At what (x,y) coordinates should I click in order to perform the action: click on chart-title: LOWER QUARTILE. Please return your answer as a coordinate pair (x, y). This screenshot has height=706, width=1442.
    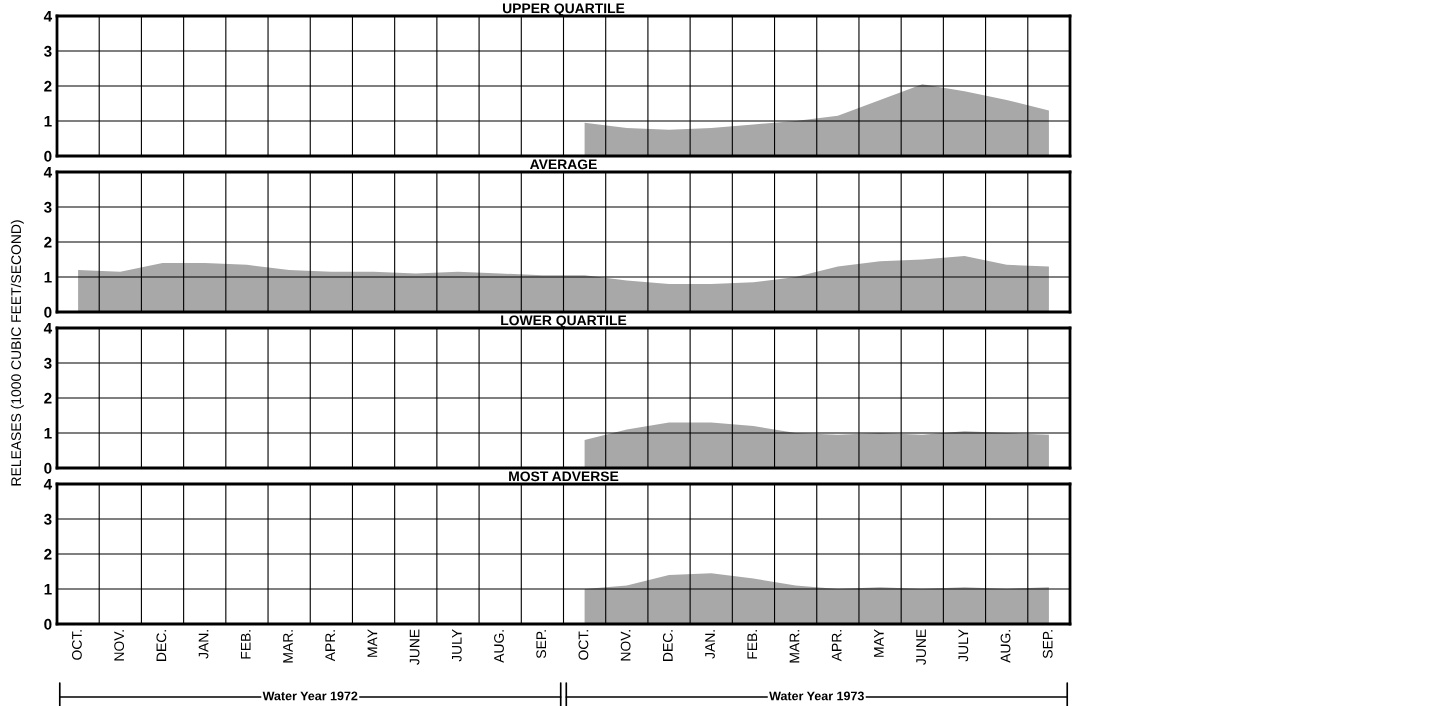
    Looking at the image, I should click on (564, 321).